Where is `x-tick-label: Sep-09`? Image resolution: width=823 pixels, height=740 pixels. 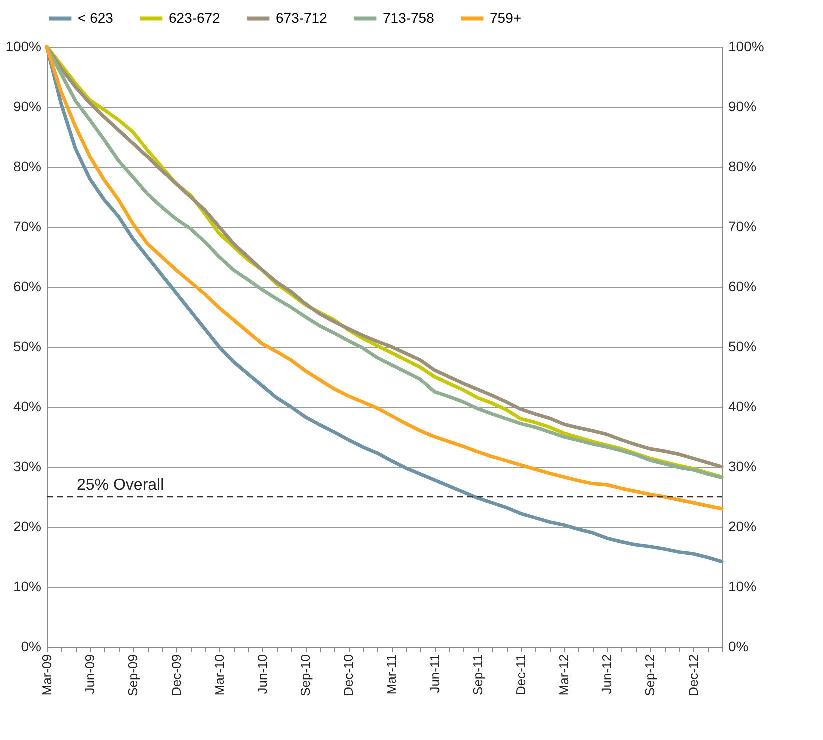 x-tick-label: Sep-09 is located at coordinates (133, 675).